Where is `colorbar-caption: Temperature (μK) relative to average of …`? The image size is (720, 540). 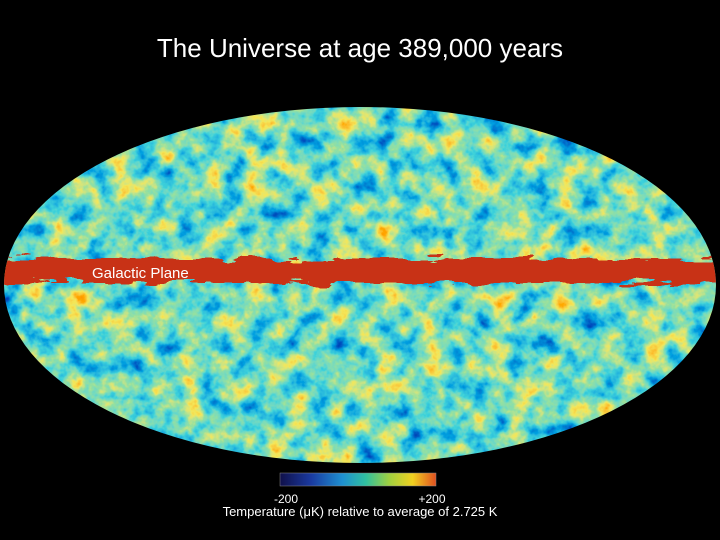
colorbar-caption: Temperature (μK) relative to average of … is located at coordinates (360, 511).